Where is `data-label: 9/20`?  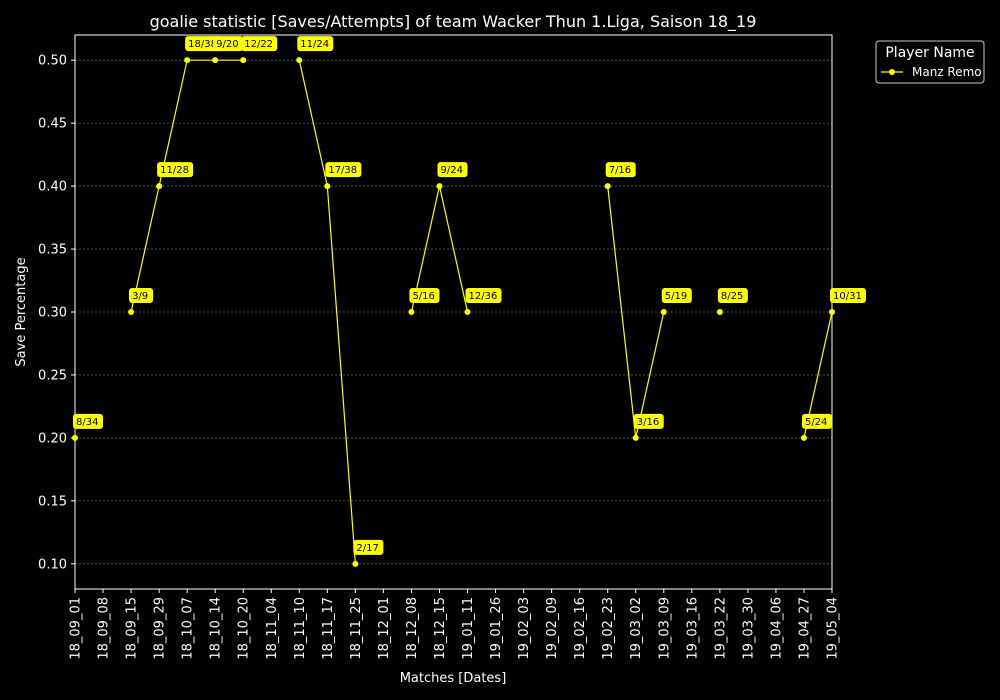
data-label: 9/20 is located at coordinates (227, 44).